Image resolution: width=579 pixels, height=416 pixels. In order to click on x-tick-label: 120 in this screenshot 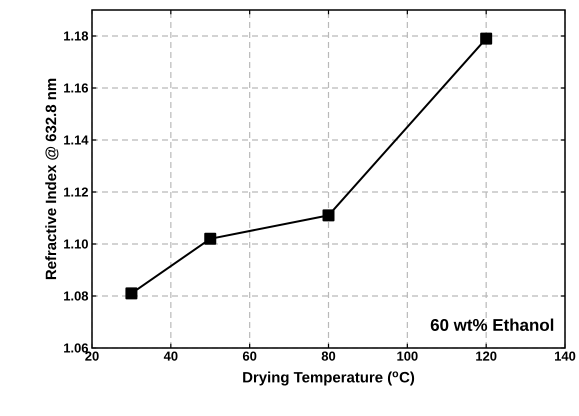, I will do `click(486, 356)`.